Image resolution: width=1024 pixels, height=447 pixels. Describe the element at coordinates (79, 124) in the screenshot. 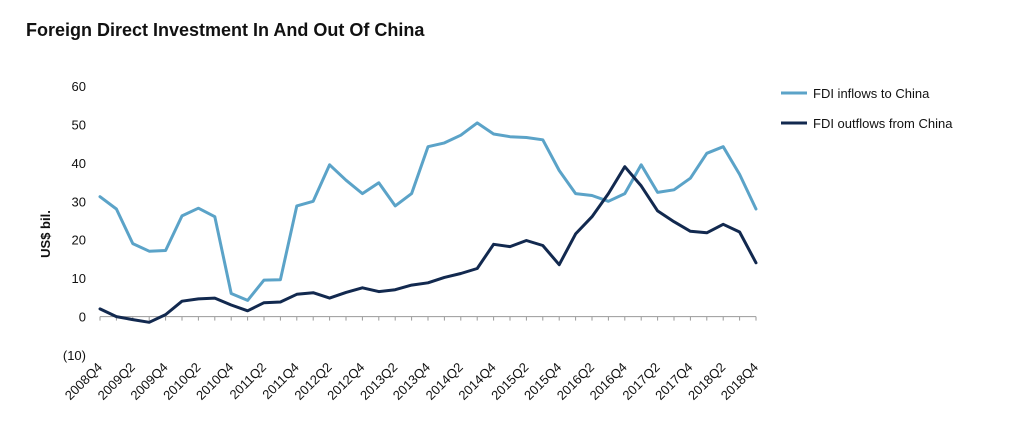

I see `y-tick-label: 50` at that location.